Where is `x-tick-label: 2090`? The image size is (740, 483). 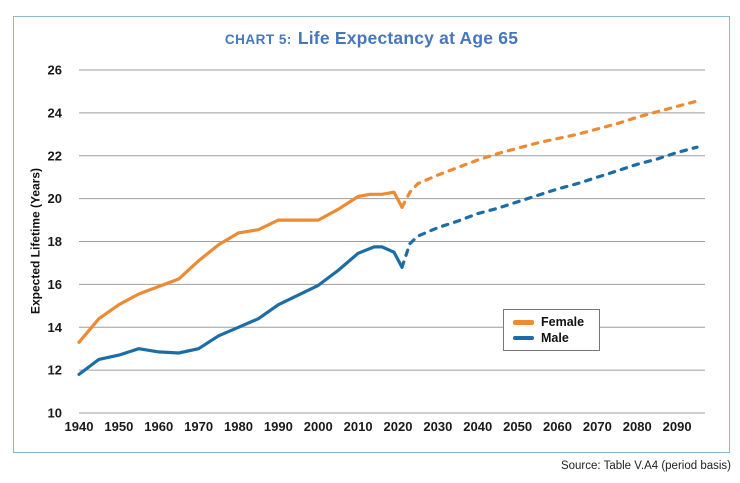
x-tick-label: 2090 is located at coordinates (677, 426).